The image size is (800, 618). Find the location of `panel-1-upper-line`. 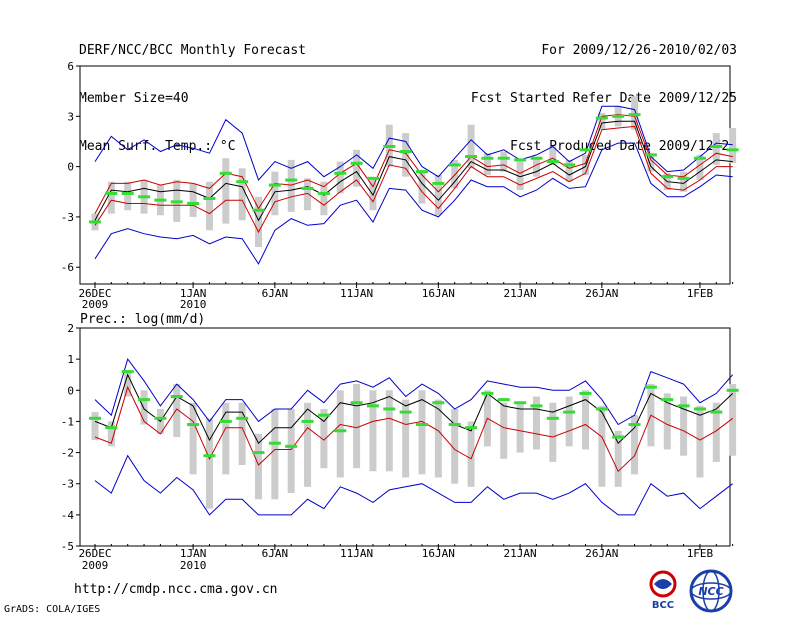

panel-1-upper-line is located at coordinates (414, 392).